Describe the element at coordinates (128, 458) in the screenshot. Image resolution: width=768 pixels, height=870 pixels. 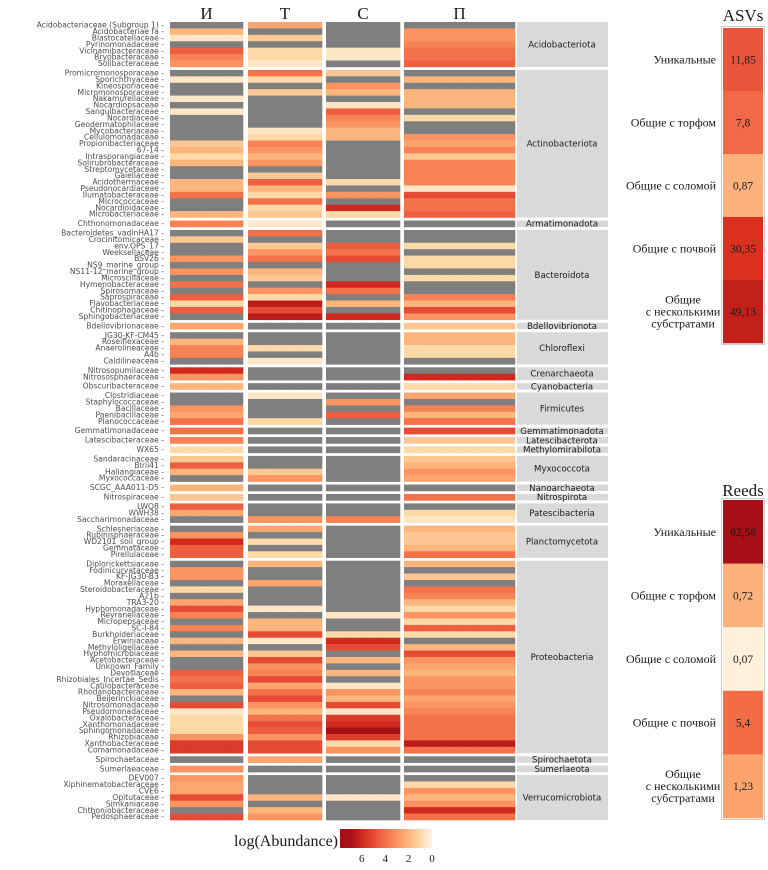
I see `row-label: Sandaracinaceae -` at that location.